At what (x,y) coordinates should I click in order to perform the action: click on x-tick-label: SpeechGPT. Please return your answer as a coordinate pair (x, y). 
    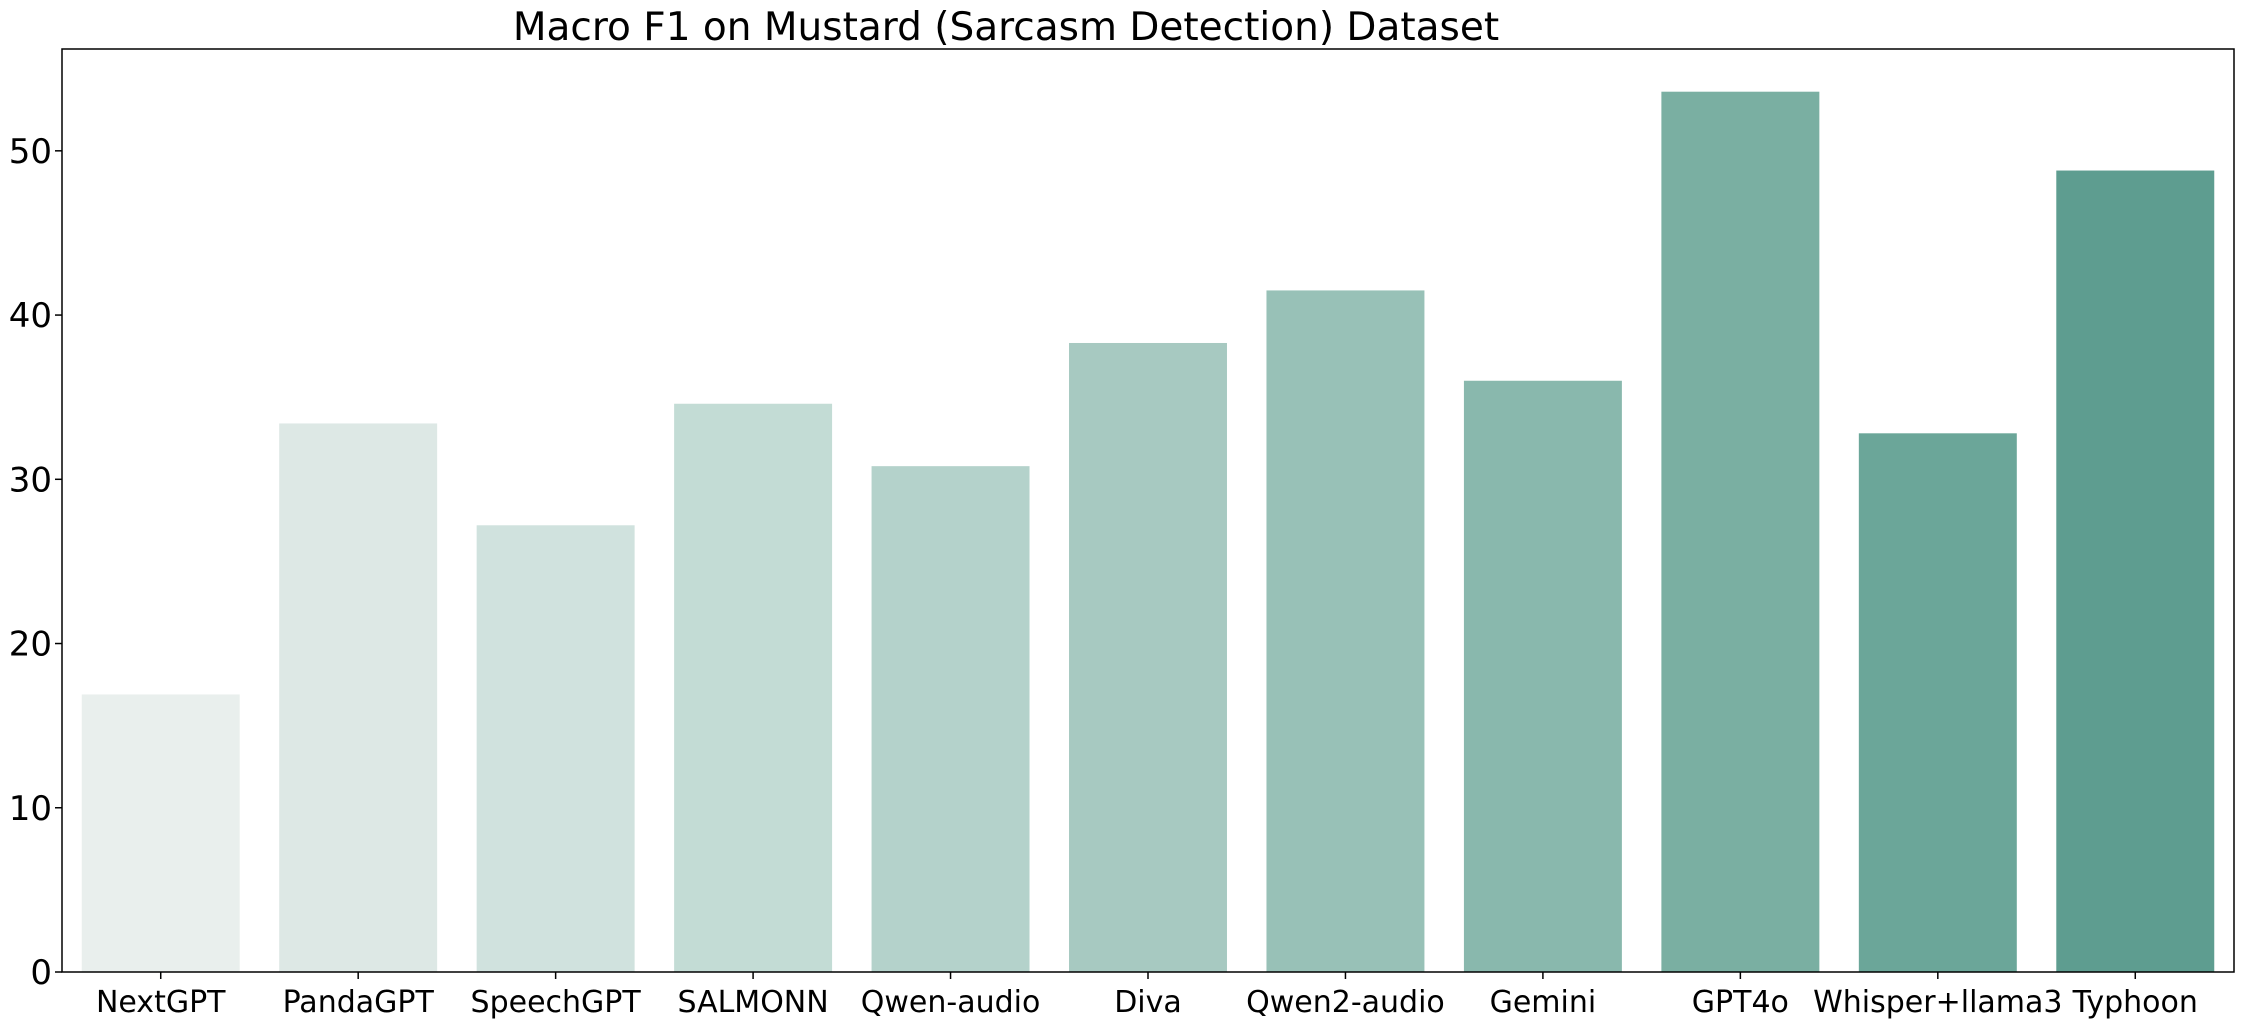
    Looking at the image, I should click on (556, 1002).